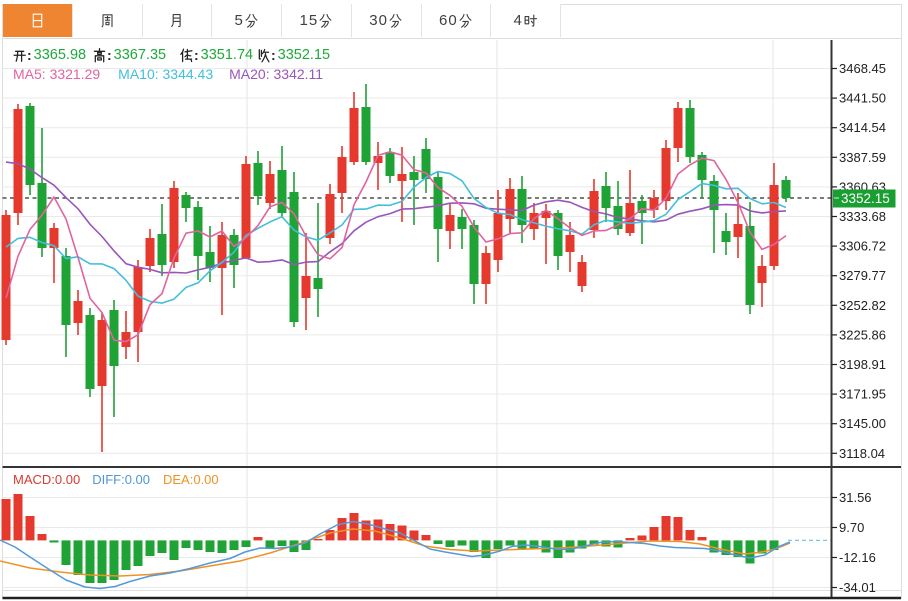 Image resolution: width=908 pixels, height=601 pixels. What do you see at coordinates (862, 275) in the screenshot?
I see `svg-text: 3279.77` at bounding box center [862, 275].